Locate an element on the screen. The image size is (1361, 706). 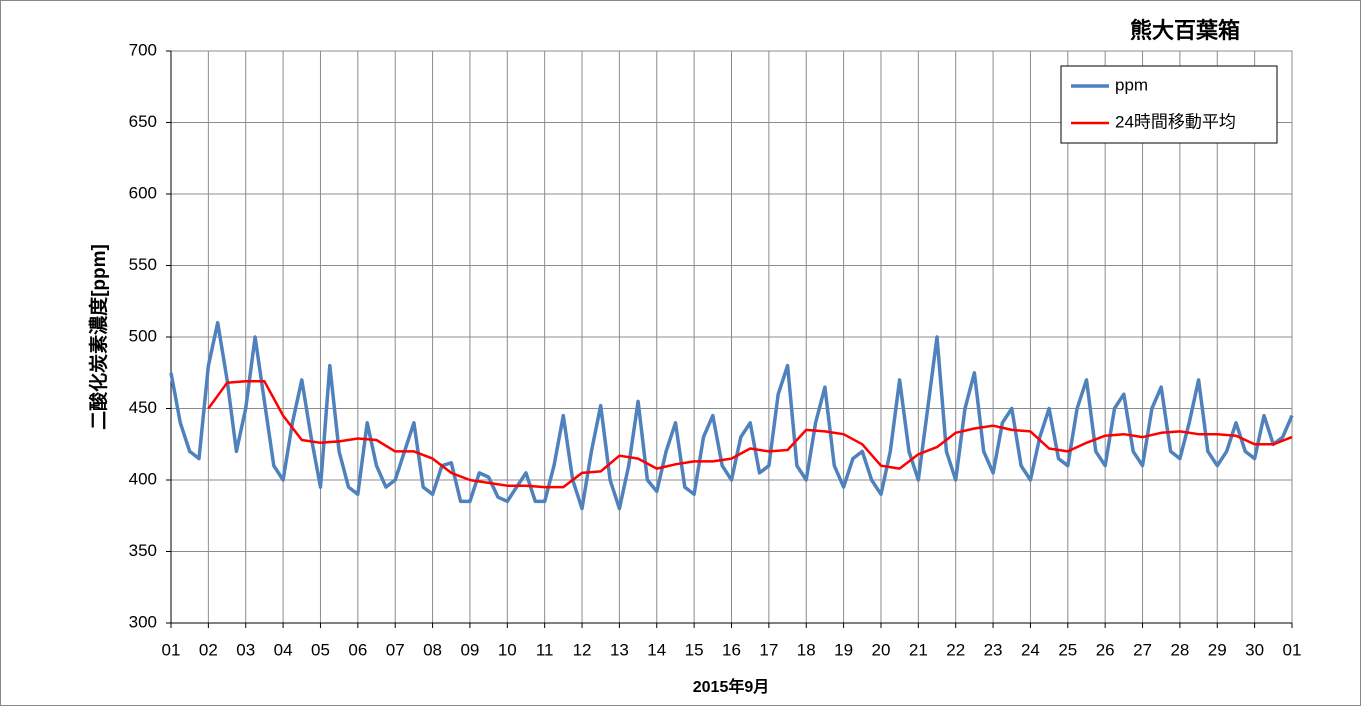
y-tick-label: 600 is located at coordinates (143, 192).